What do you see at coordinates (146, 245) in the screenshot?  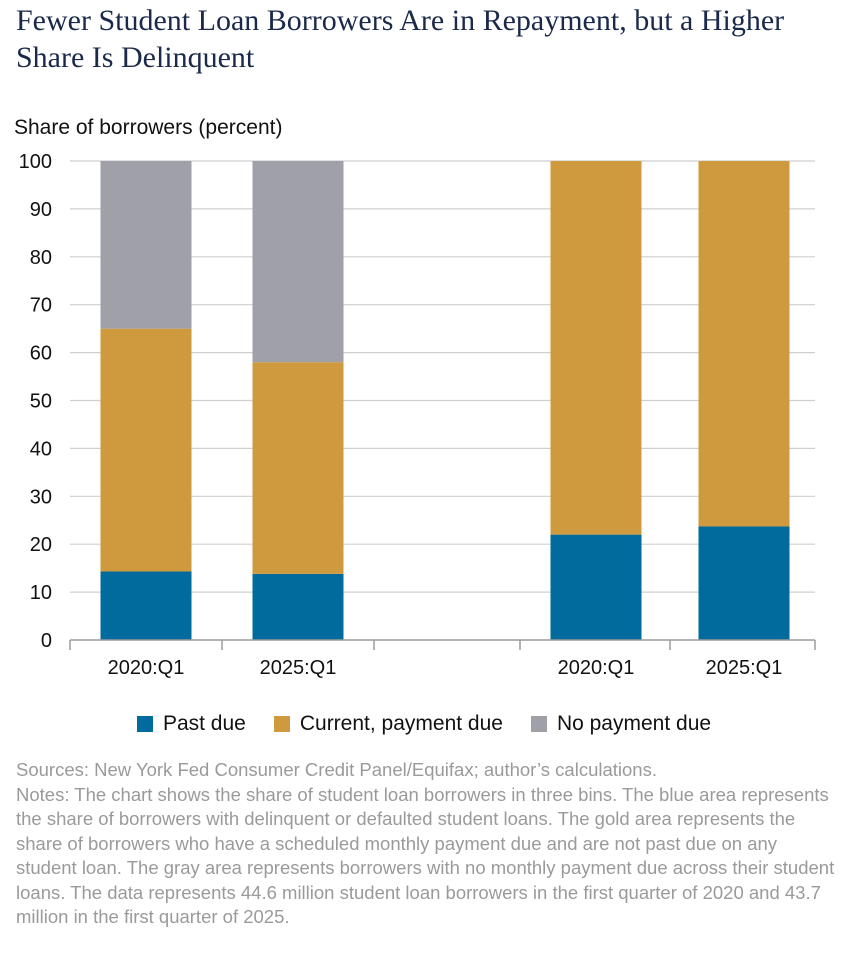 I see `bar-group1-2020-q1-no-payment-due` at bounding box center [146, 245].